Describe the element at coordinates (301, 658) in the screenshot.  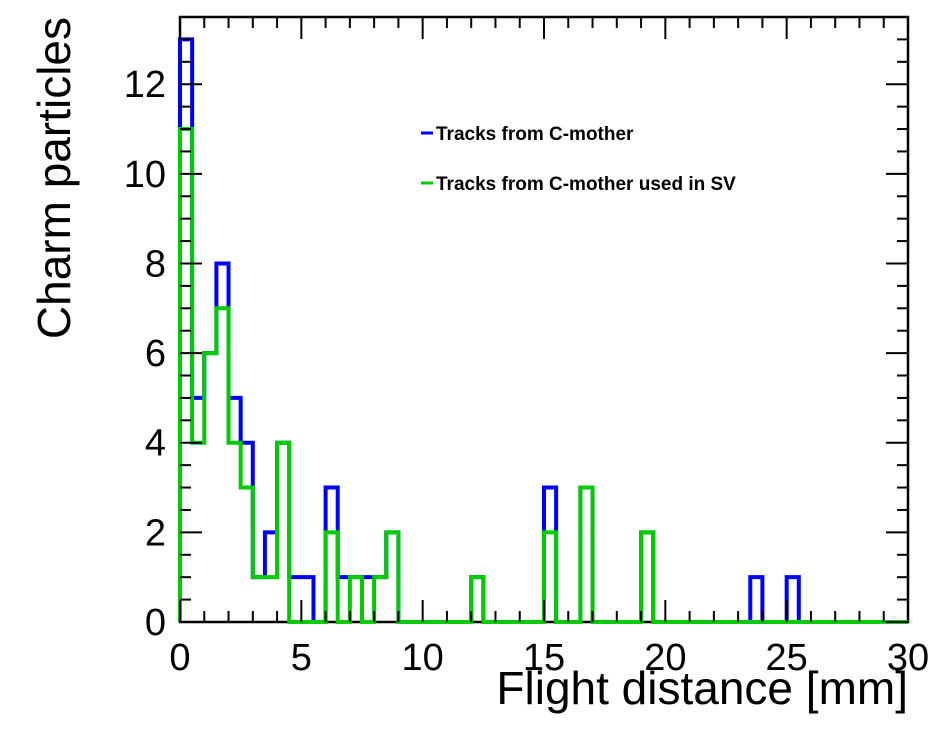
I see `x-tick-label: 5` at that location.